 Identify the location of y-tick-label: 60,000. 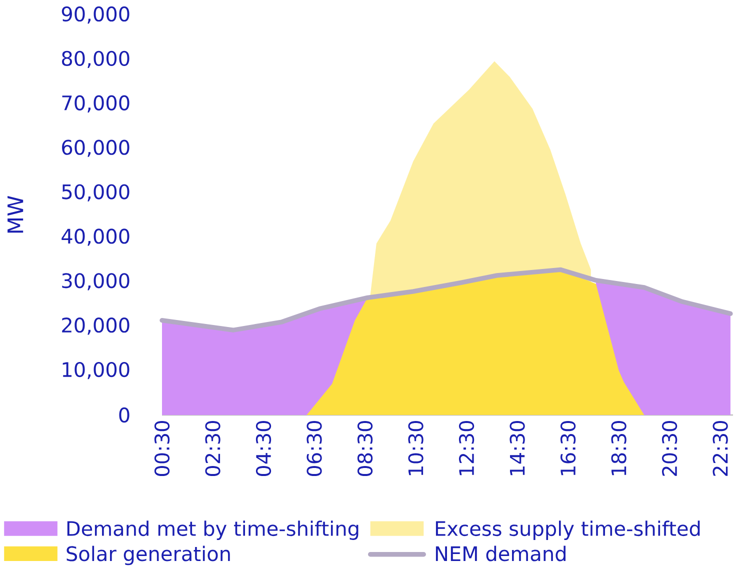
(96, 148).